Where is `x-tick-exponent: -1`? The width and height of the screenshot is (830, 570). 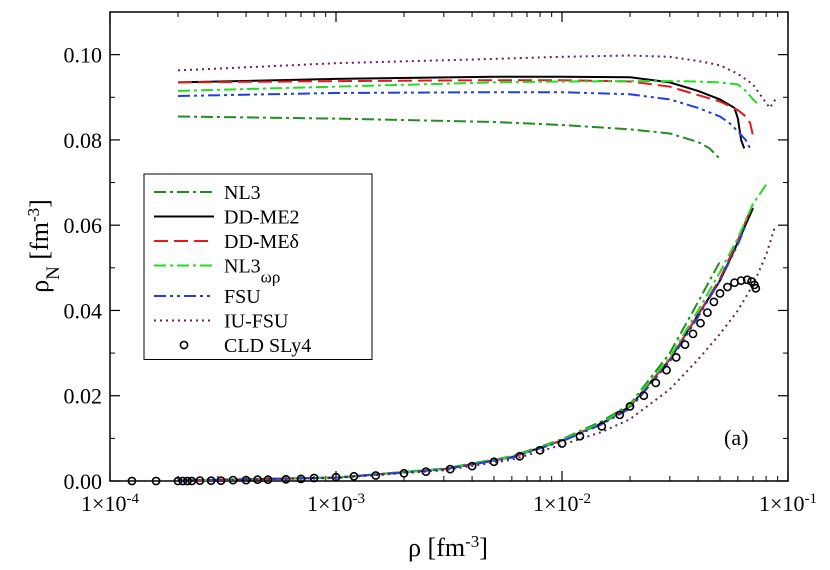
x-tick-exponent: -1 is located at coordinates (810, 499).